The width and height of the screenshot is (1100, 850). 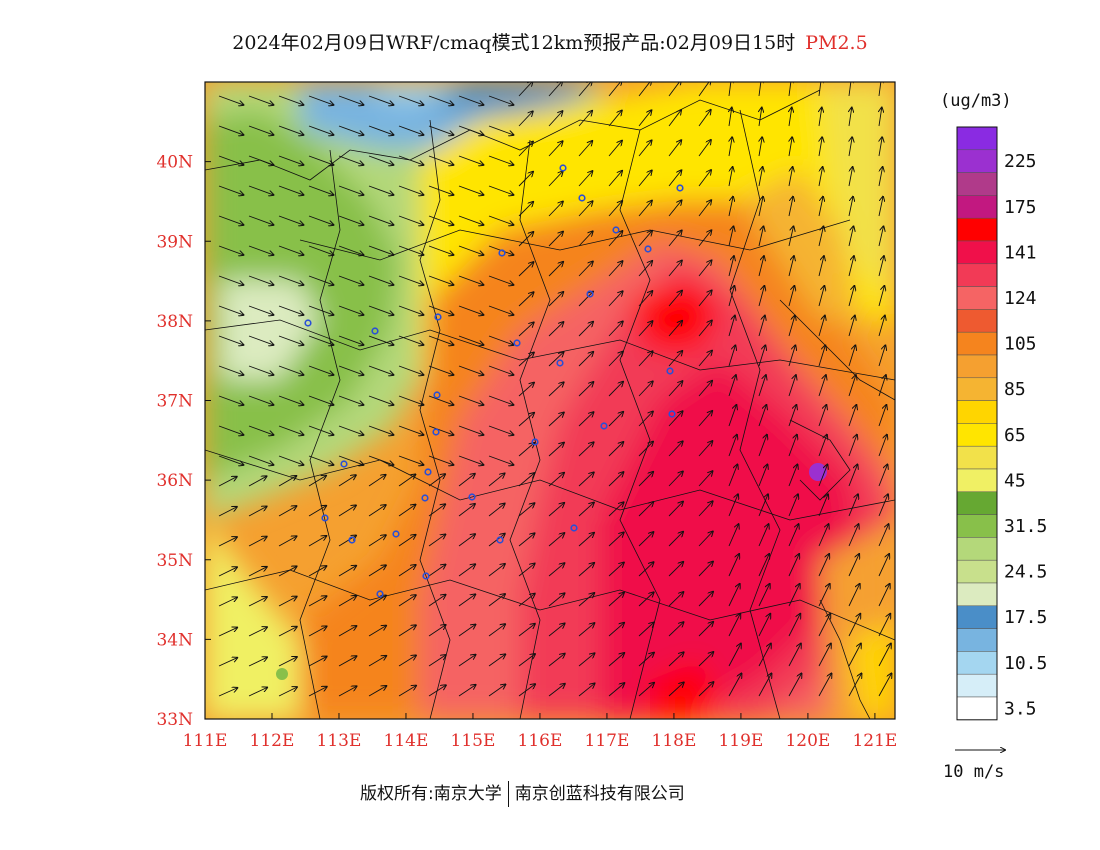 What do you see at coordinates (174, 163) in the screenshot?
I see `lat-tick-label: 40N` at bounding box center [174, 163].